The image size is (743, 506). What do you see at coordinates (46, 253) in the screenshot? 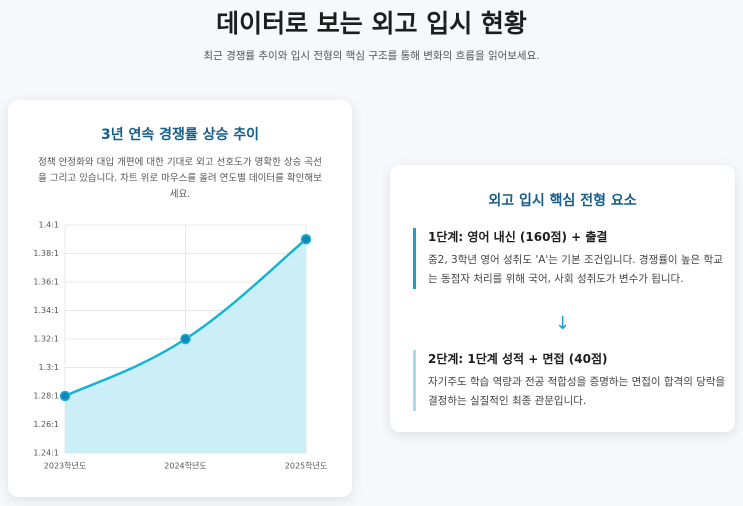
I see `y-tick-label: 1.38:1` at bounding box center [46, 253].